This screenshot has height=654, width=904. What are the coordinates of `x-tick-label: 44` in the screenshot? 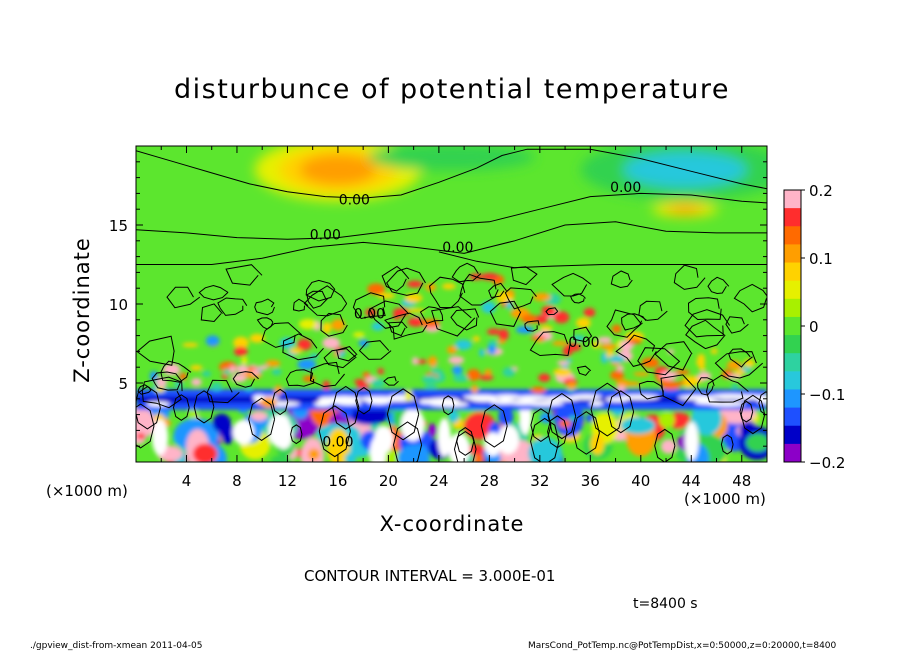 It's located at (691, 481).